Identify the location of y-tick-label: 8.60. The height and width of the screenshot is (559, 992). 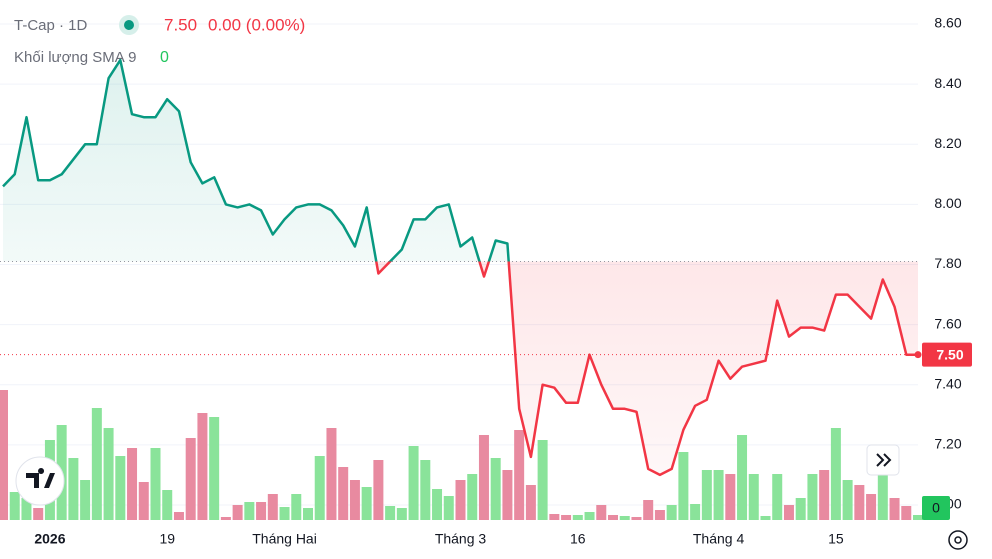
(947, 23).